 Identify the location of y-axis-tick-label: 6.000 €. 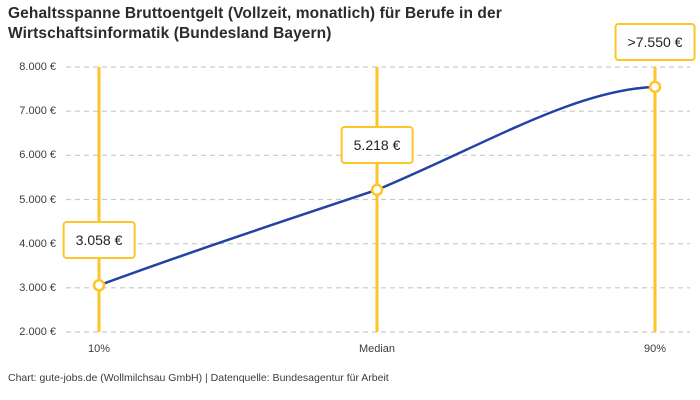
(37, 155).